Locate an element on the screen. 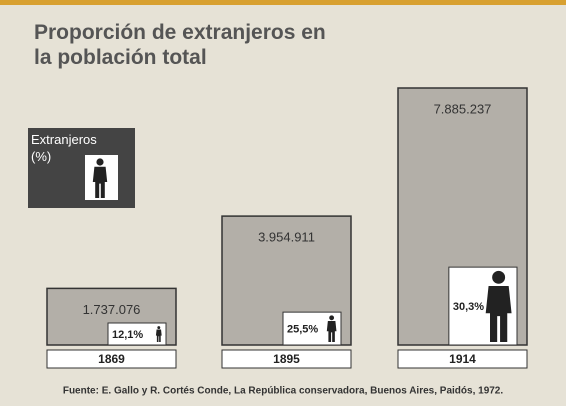 The height and width of the screenshot is (406, 566). percent-label: 25,5% is located at coordinates (302, 329).